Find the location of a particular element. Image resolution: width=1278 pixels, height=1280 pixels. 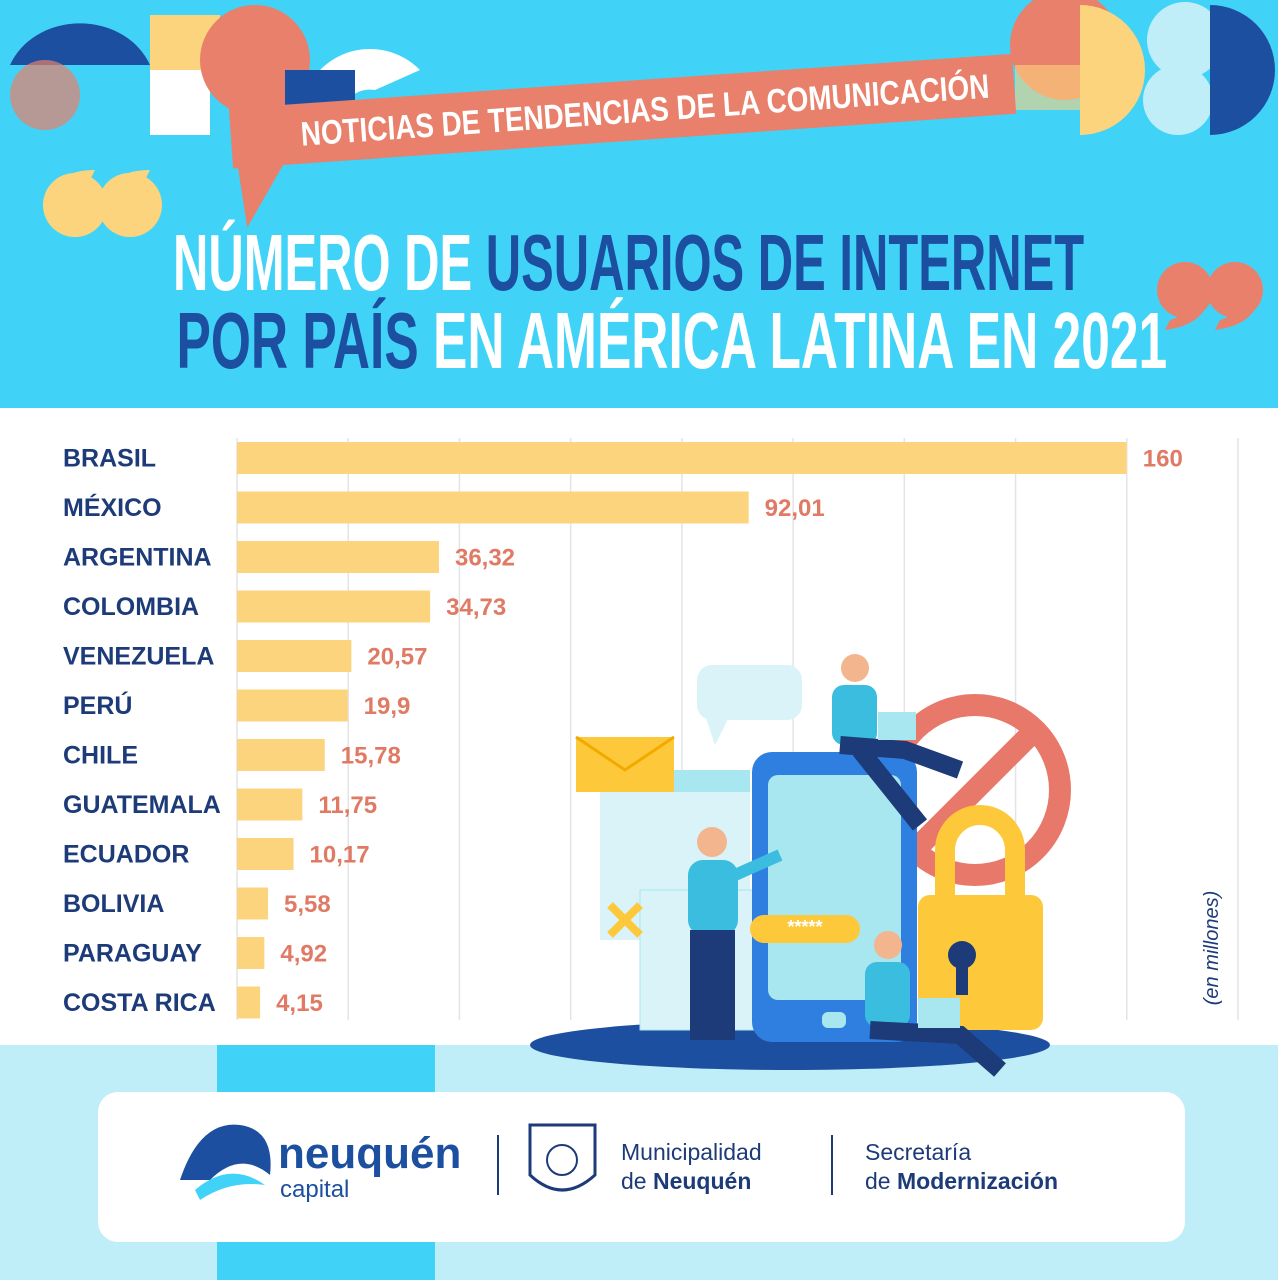

title-part: POR PAÍS is located at coordinates (298, 340).